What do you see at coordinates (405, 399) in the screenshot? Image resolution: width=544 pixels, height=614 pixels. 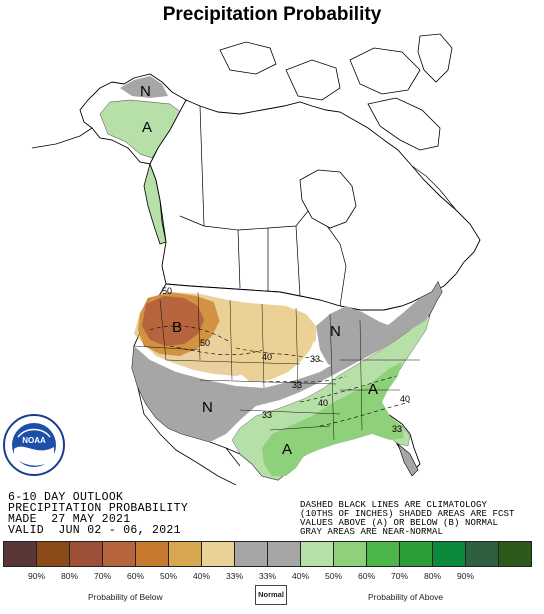 I see `map-label-contour-40c: 40` at bounding box center [405, 399].